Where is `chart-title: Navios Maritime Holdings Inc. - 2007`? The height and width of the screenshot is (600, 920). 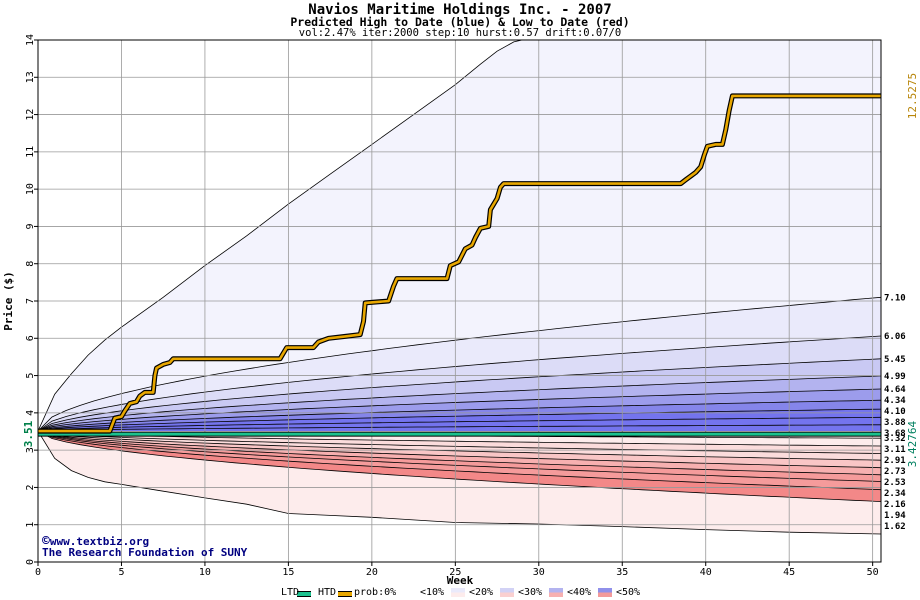 chart-title: Navios Maritime Holdings Inc. - 2007 is located at coordinates (460, 10).